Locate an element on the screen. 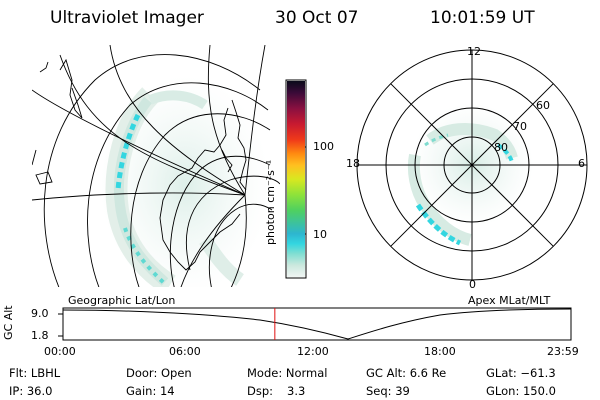 The height and width of the screenshot is (400, 600). ip-status: IP: 36.0 is located at coordinates (31, 391).